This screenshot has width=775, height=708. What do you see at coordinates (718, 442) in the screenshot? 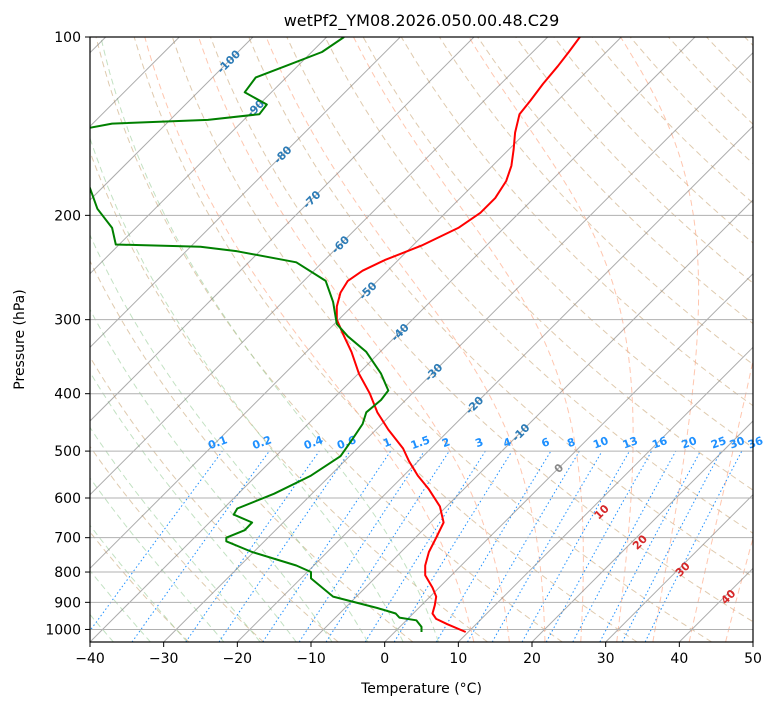
I see `mixing-ratio-label: 25` at bounding box center [718, 442].